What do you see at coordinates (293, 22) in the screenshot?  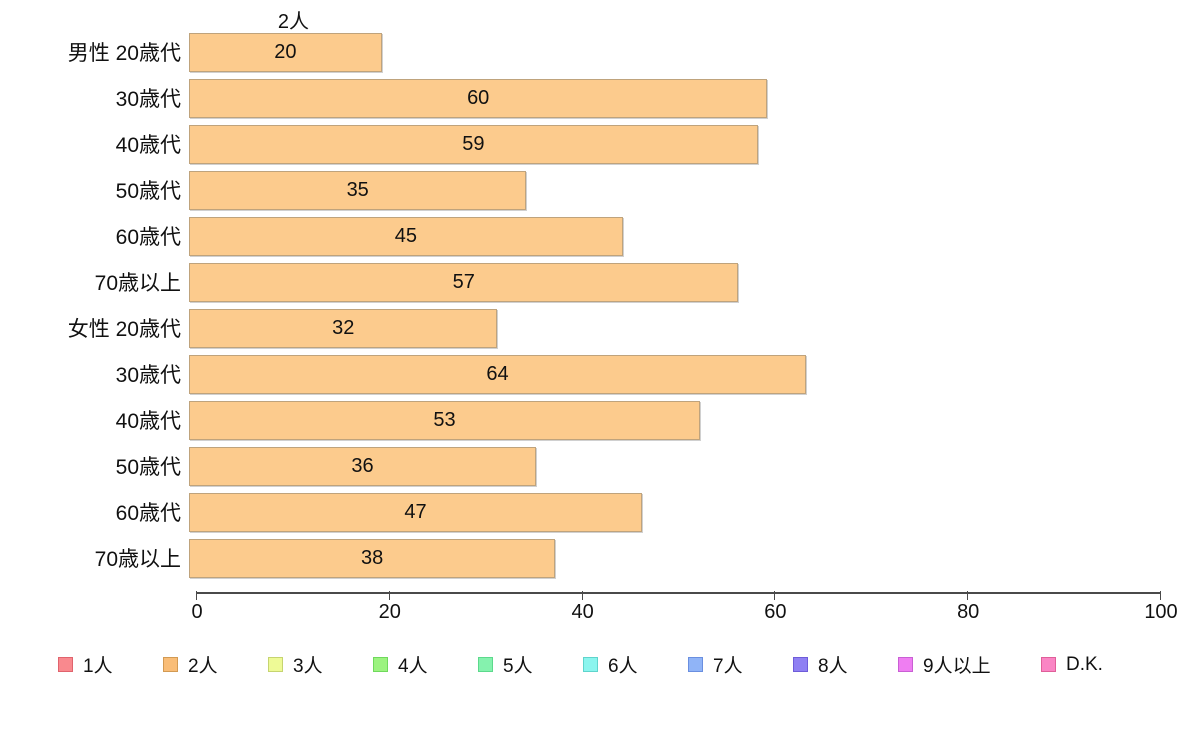 I see `series-label: 2人` at bounding box center [293, 22].